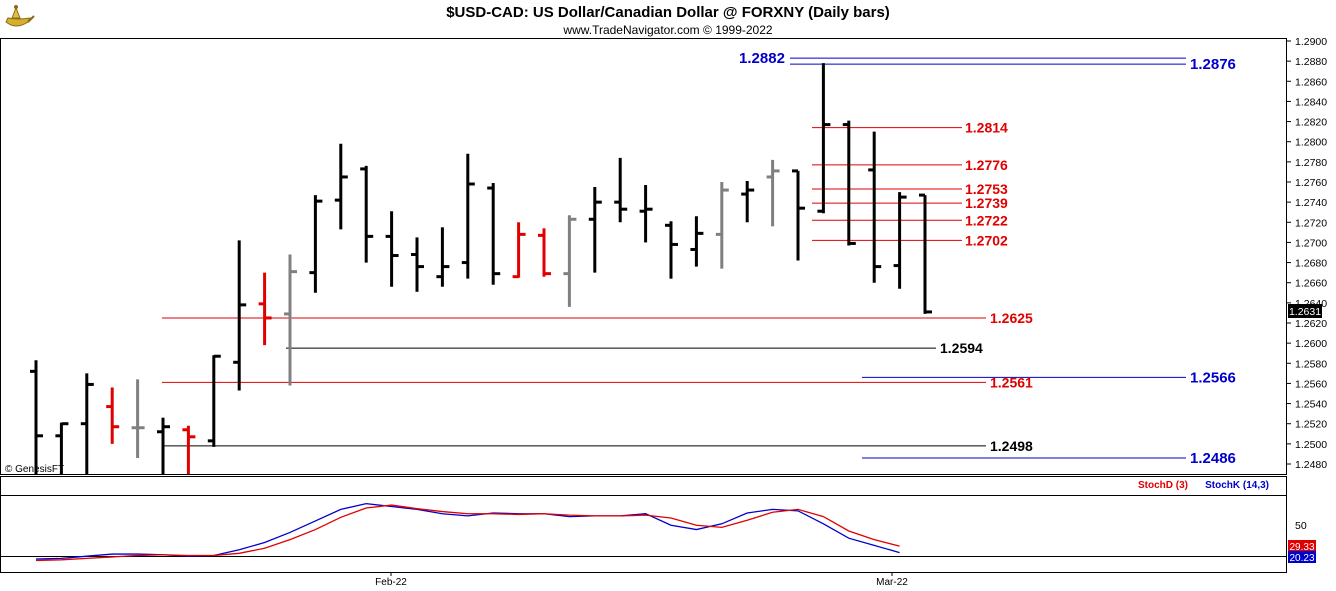 The image size is (1336, 591). What do you see at coordinates (1311, 82) in the screenshot?
I see `y-tick-label: 1.2860` at bounding box center [1311, 82].